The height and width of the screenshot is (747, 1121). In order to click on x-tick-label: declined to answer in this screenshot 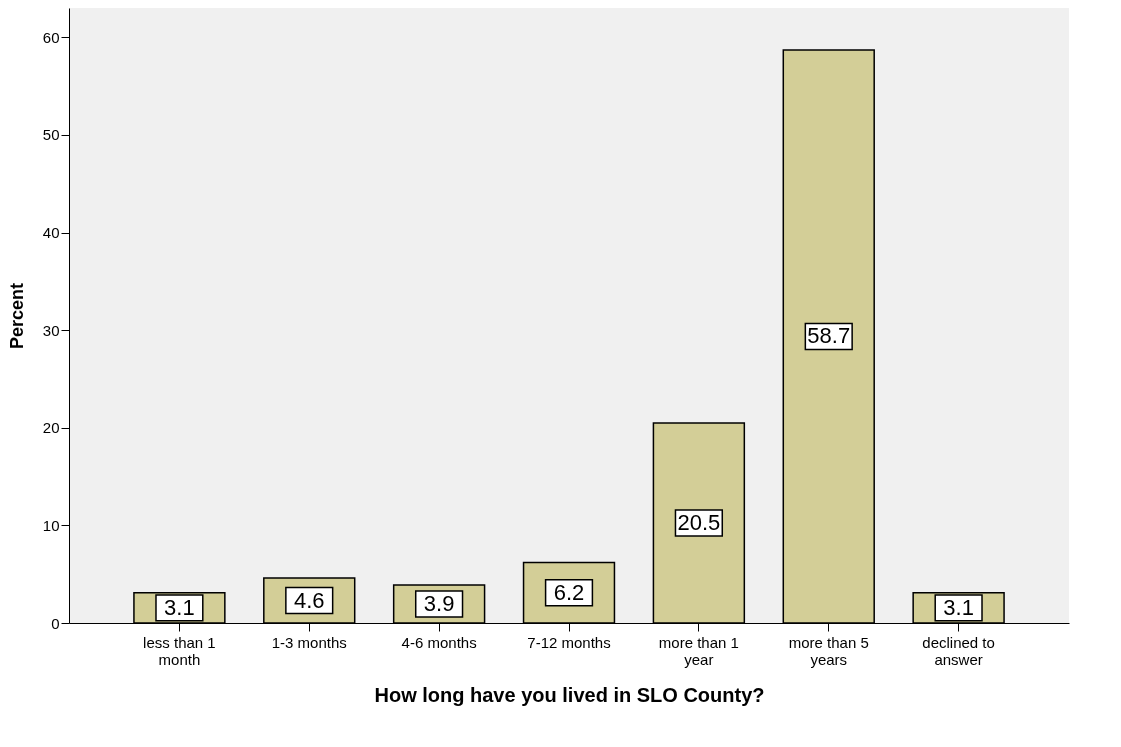, I will do `click(958, 650)`.